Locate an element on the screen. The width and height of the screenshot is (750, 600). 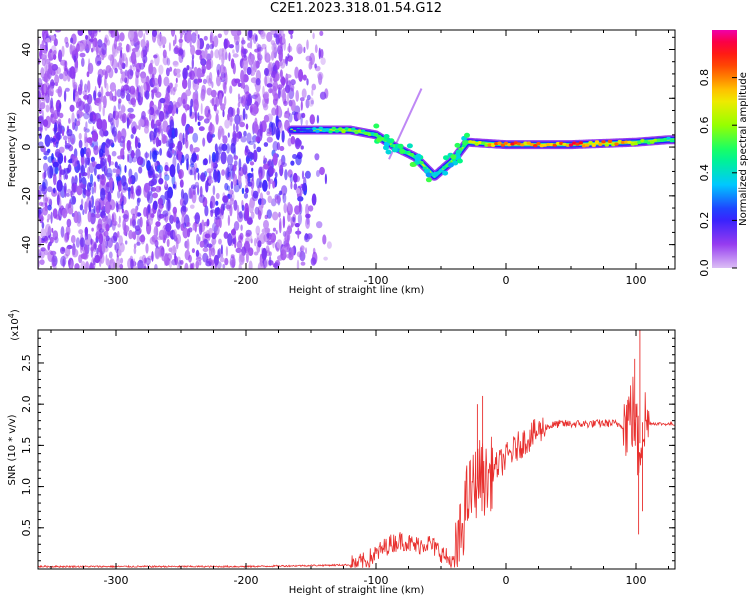
y-tick-label: 1.5 is located at coordinates (26, 446).